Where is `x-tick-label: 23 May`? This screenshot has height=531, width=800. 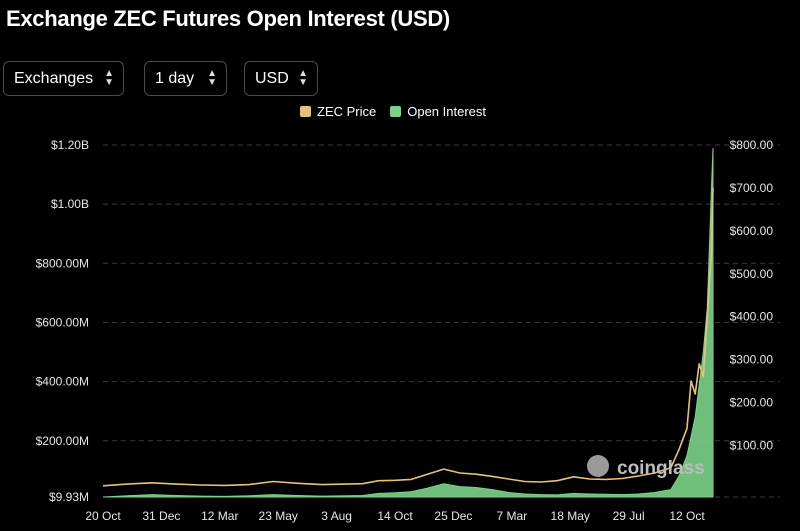 x-tick-label: 23 May is located at coordinates (278, 516).